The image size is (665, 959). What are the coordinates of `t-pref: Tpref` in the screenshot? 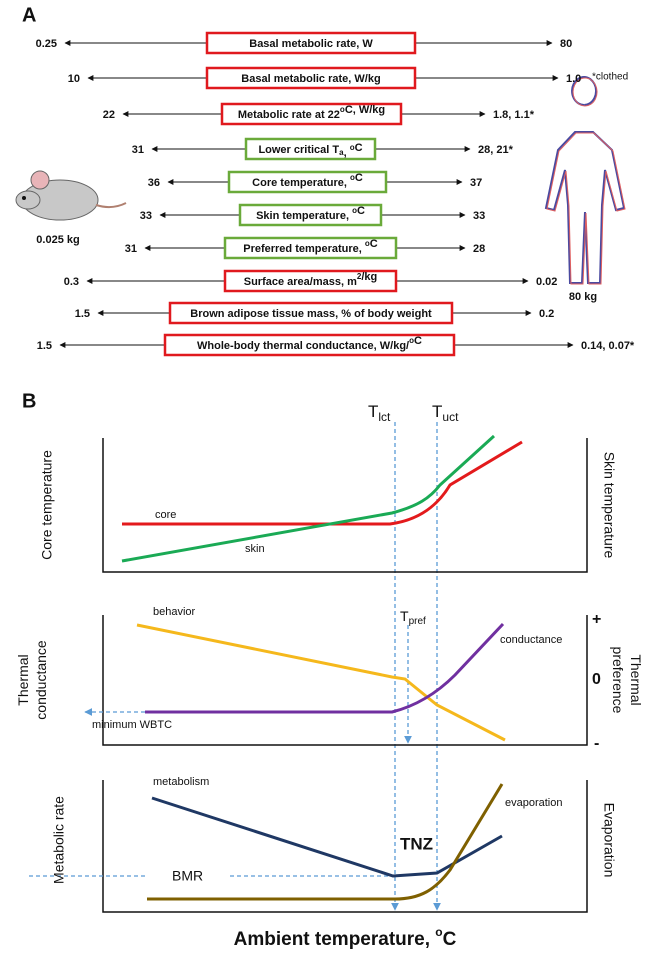 It's located at (413, 617).